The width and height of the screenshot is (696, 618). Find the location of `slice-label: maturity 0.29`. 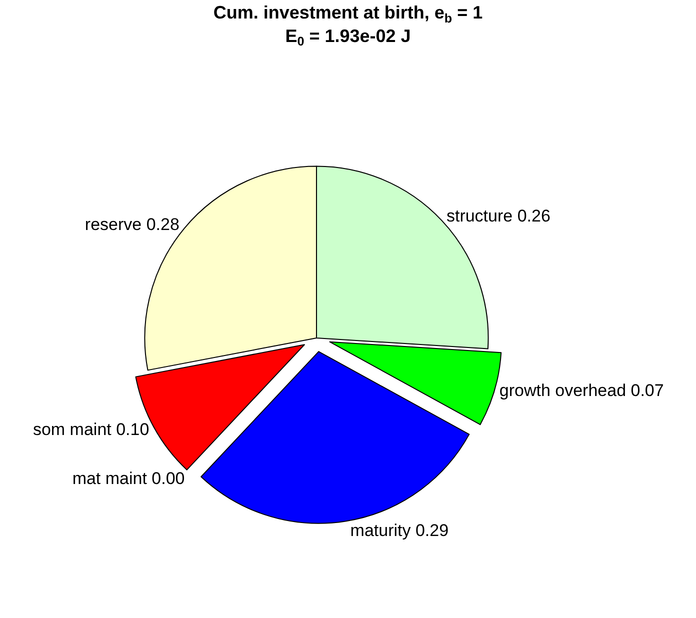

slice-label: maturity 0.29 is located at coordinates (399, 530).